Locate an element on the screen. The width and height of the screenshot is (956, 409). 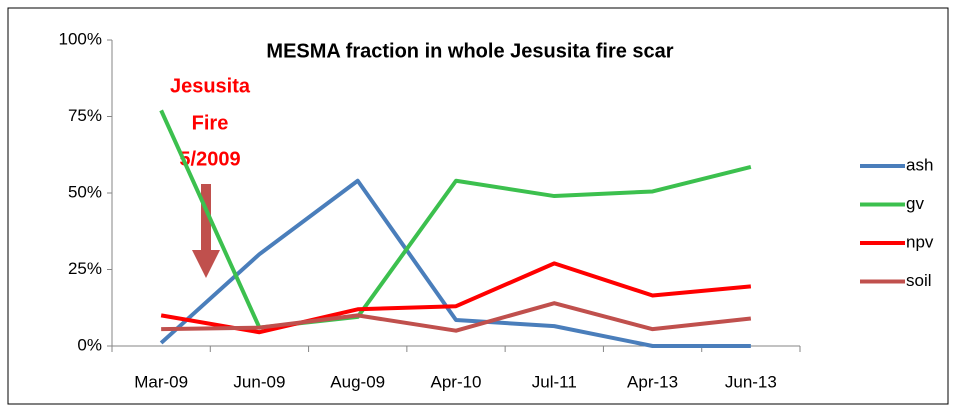
x-tick-label: Mar-09 is located at coordinates (161, 381).